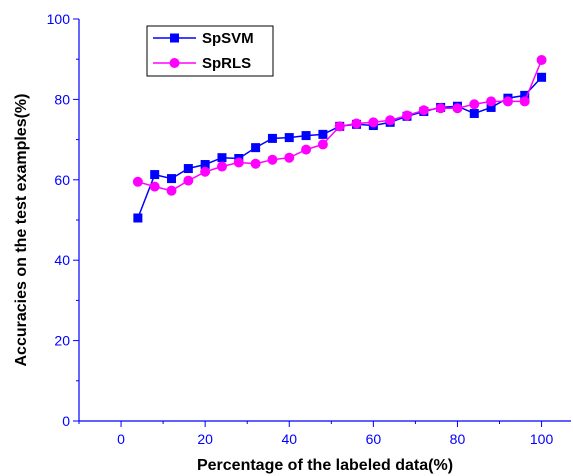 The width and height of the screenshot is (573, 476). I want to click on legend-sprls-label: SpRLS, so click(226, 63).